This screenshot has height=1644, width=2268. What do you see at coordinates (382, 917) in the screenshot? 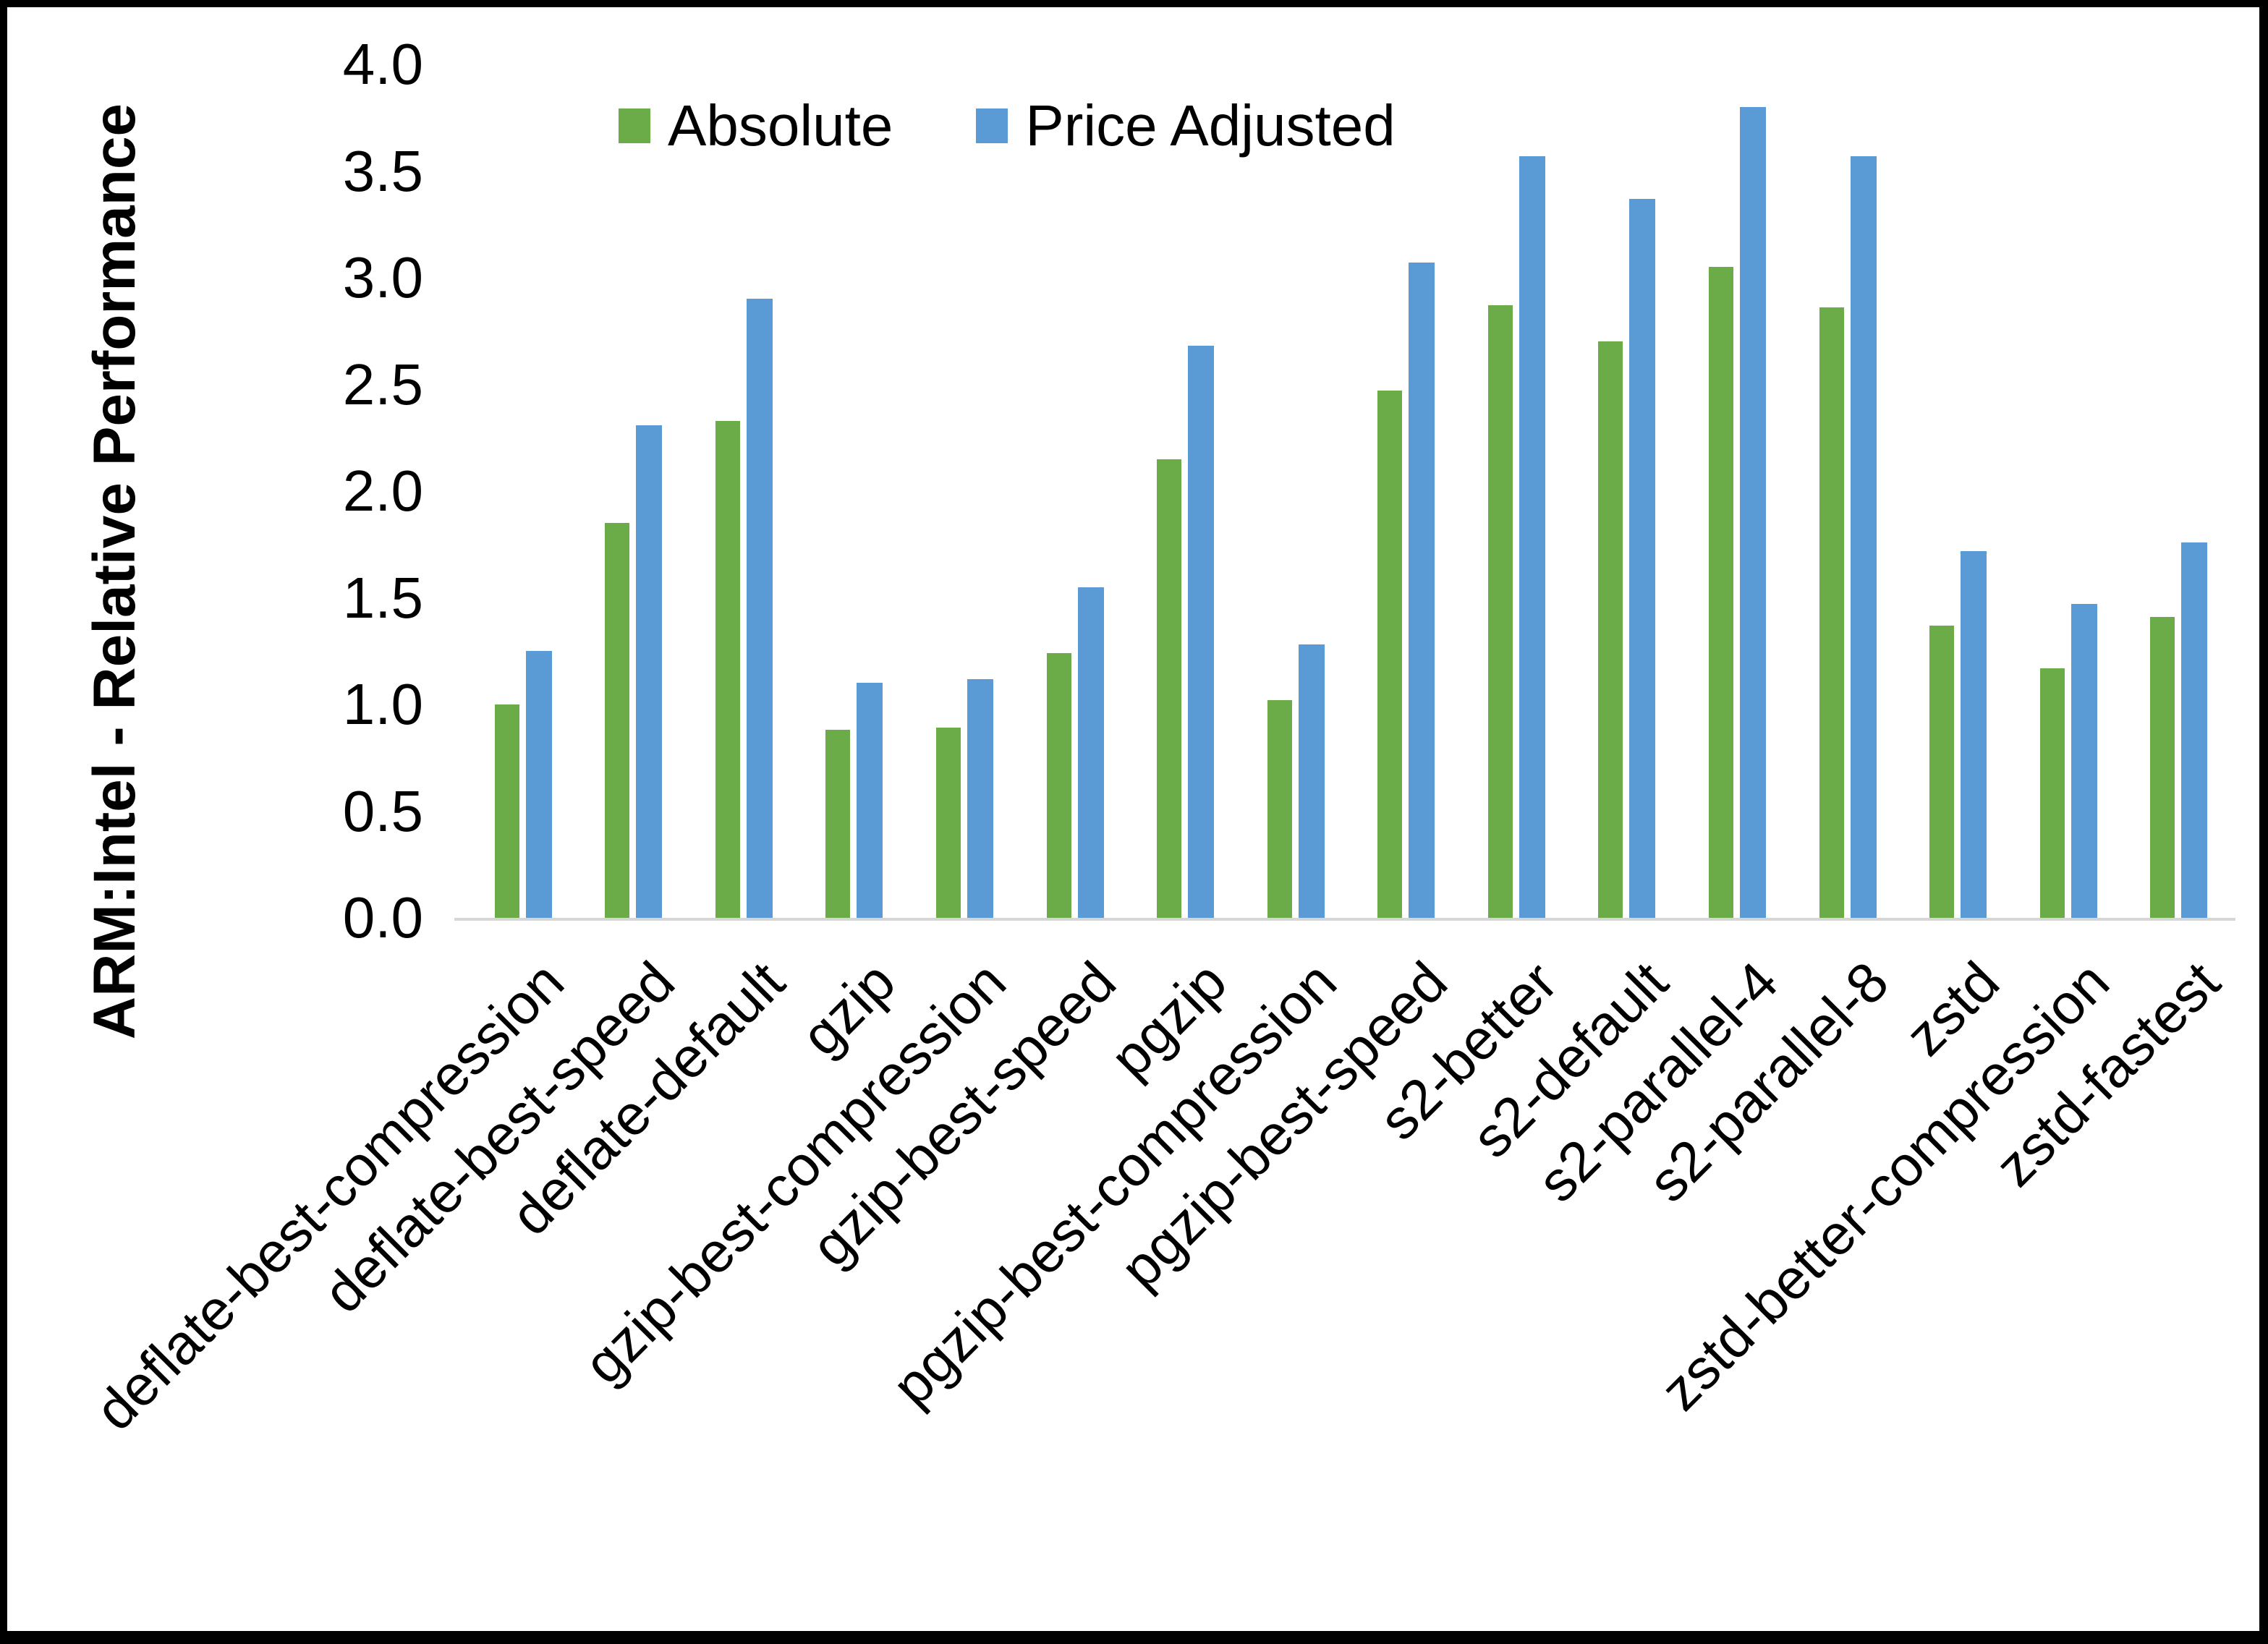
I see `y-tick-label-0.0: 0.0` at bounding box center [382, 917].